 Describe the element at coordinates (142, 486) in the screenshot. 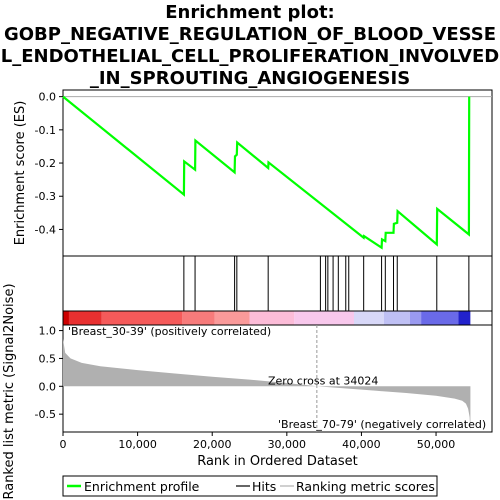

I see `legend-es-label: Enrichment profile` at that location.